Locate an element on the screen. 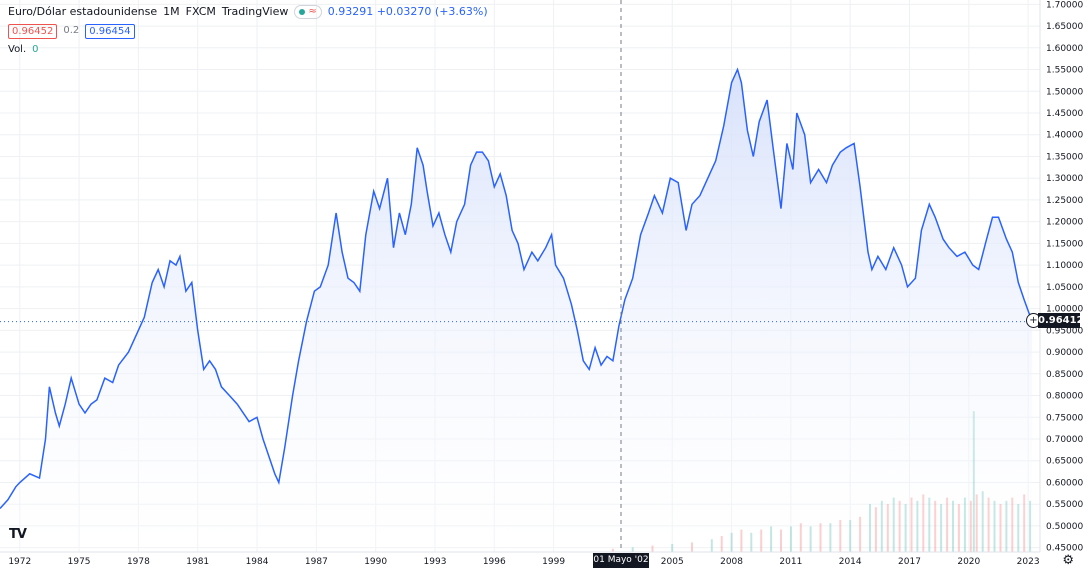 Image resolution: width=1088 pixels, height=572 pixels. market-open-icon is located at coordinates (302, 12).